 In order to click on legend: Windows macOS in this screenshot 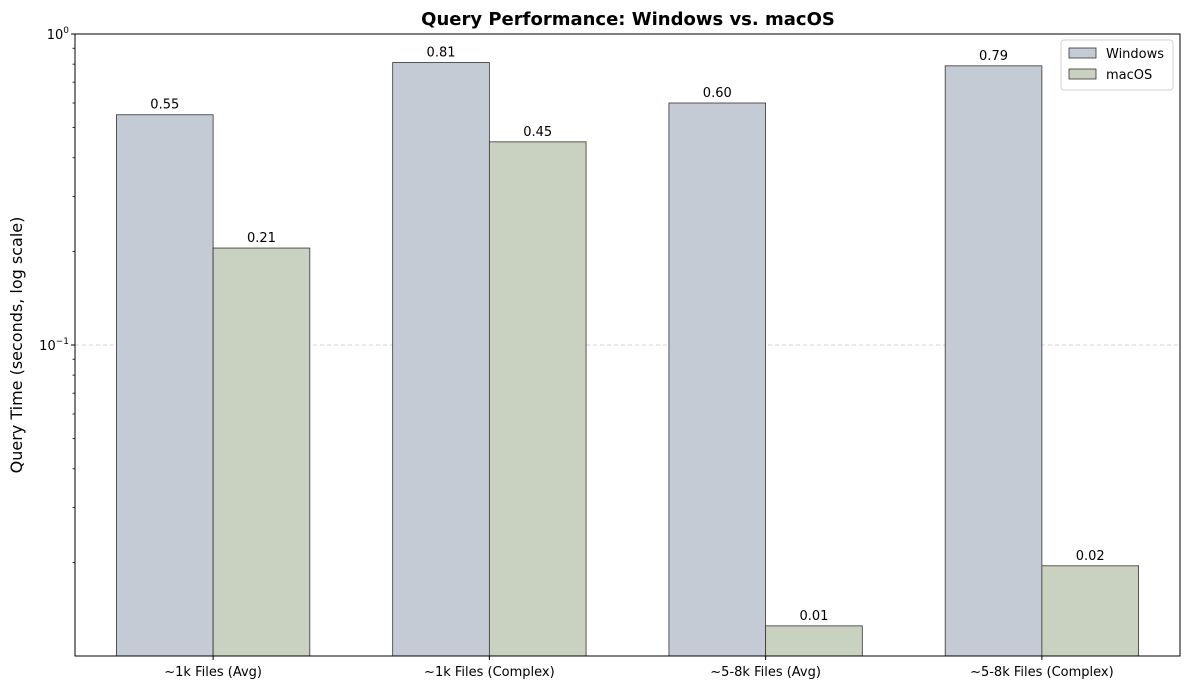, I will do `click(1117, 65)`.